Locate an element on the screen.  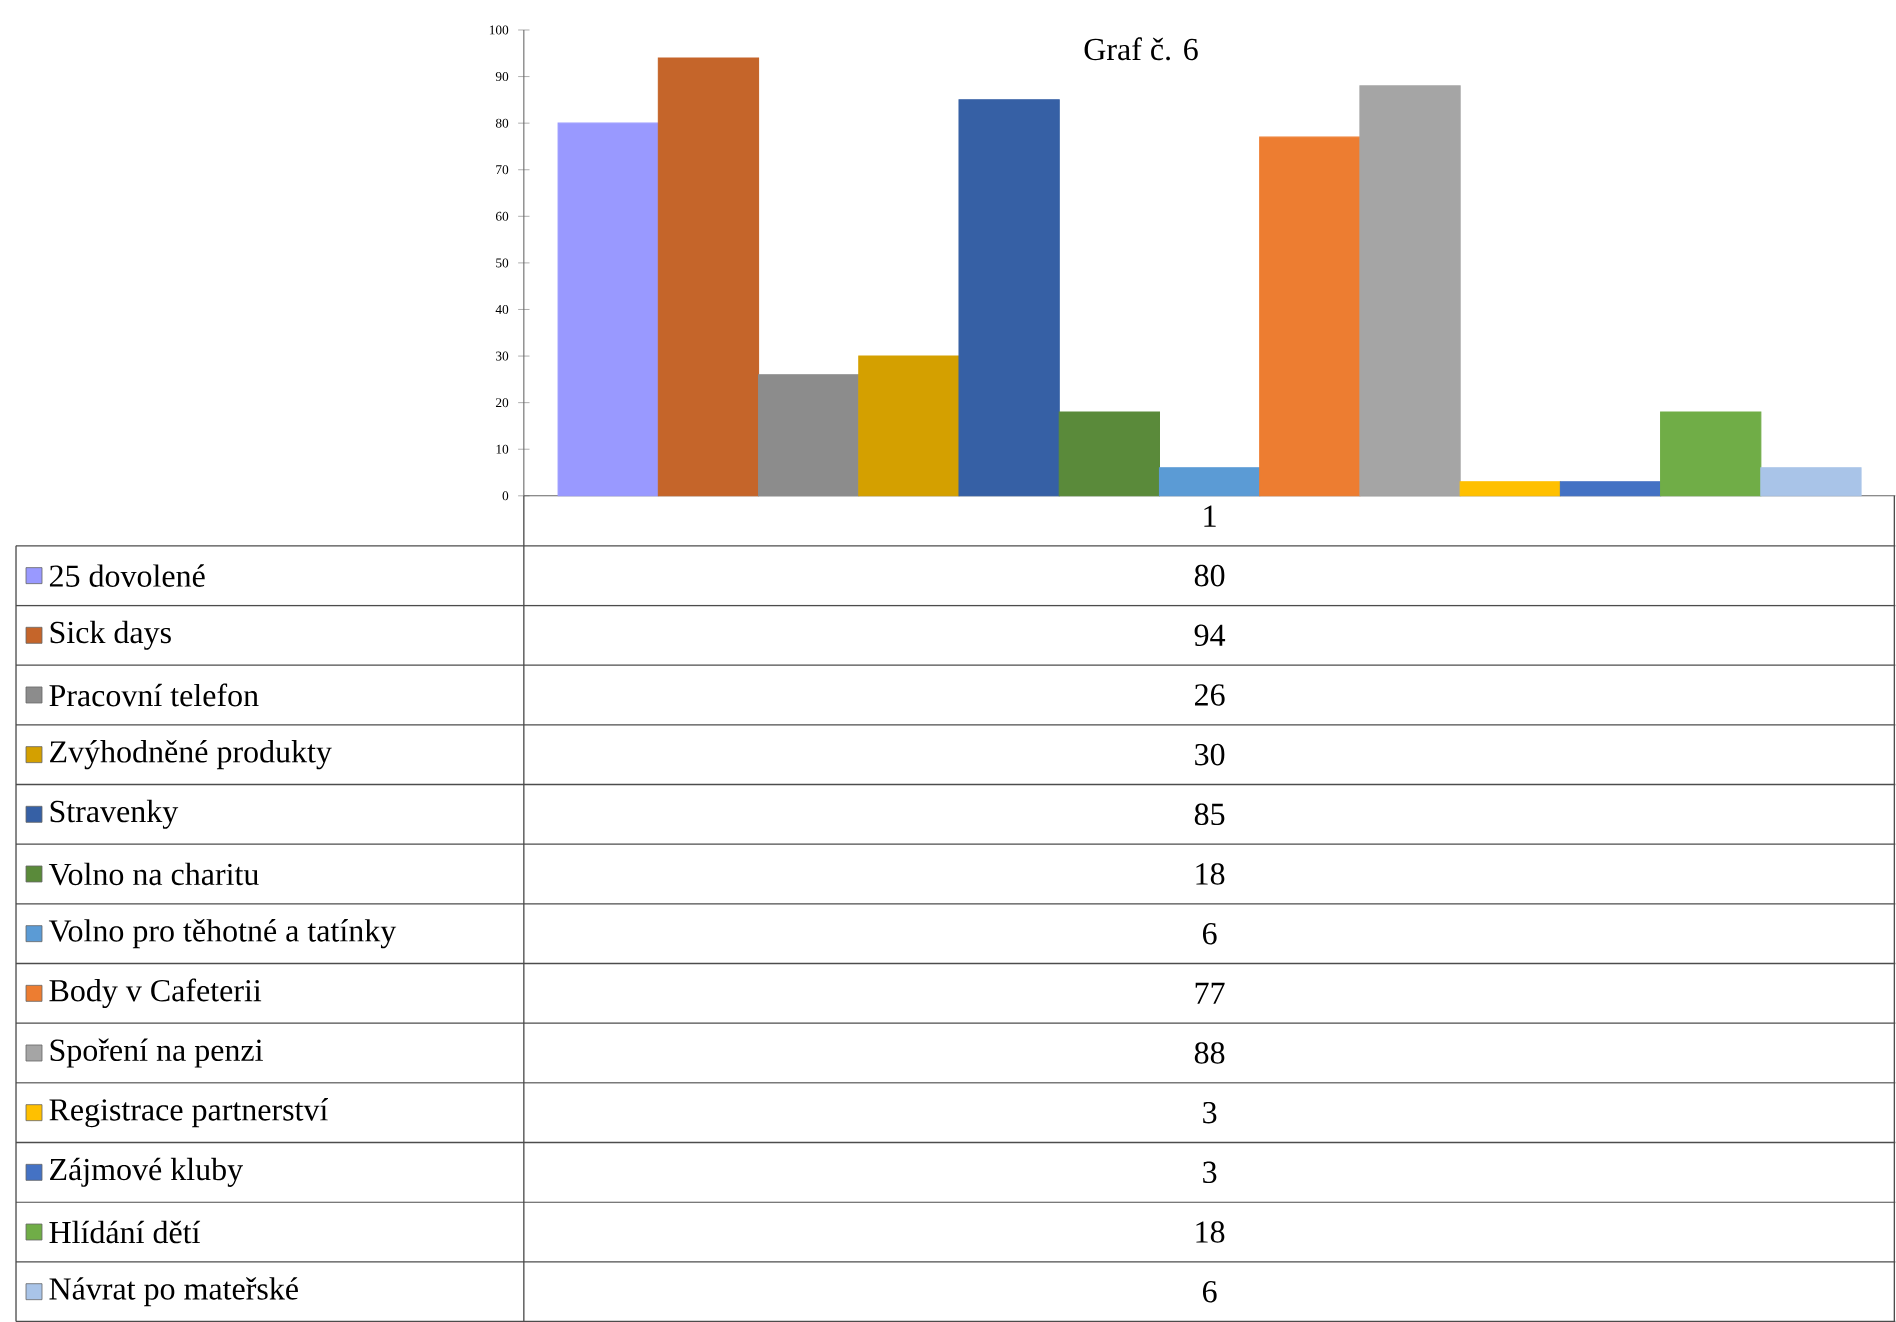
legend-label: Stravenky is located at coordinates (114, 814).